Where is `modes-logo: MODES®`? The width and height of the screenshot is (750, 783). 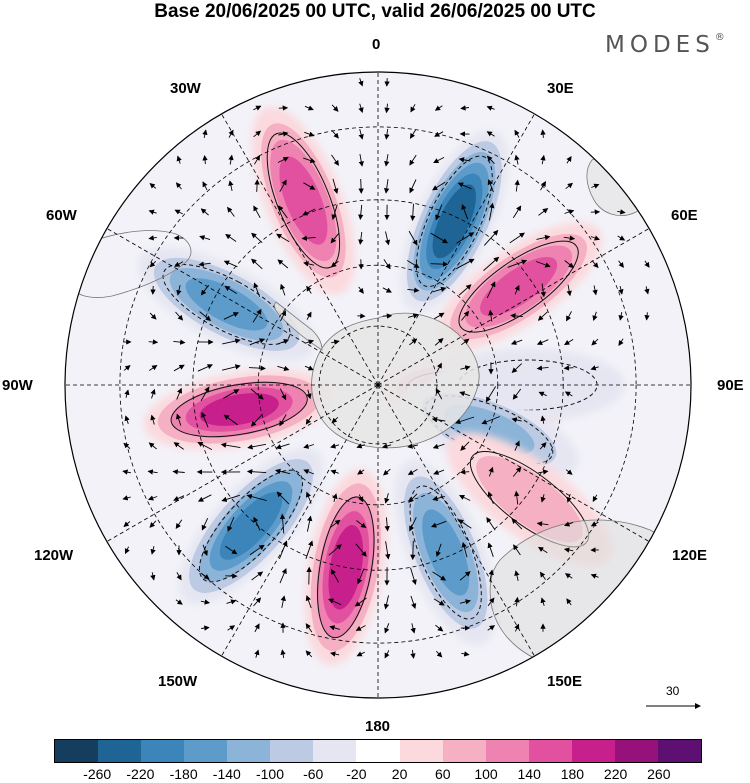
modes-logo: MODES® is located at coordinates (665, 45).